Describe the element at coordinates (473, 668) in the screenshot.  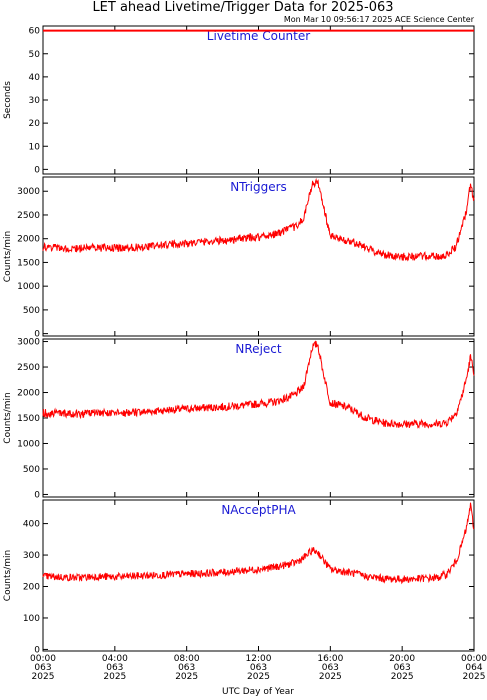
I see `x-tick-label-doy: 064` at that location.